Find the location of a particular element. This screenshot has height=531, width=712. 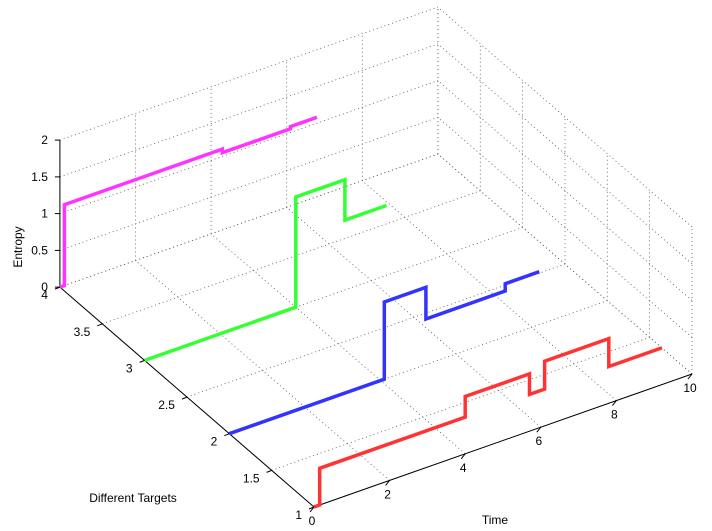

z-tick-label: 2 is located at coordinates (44, 140).